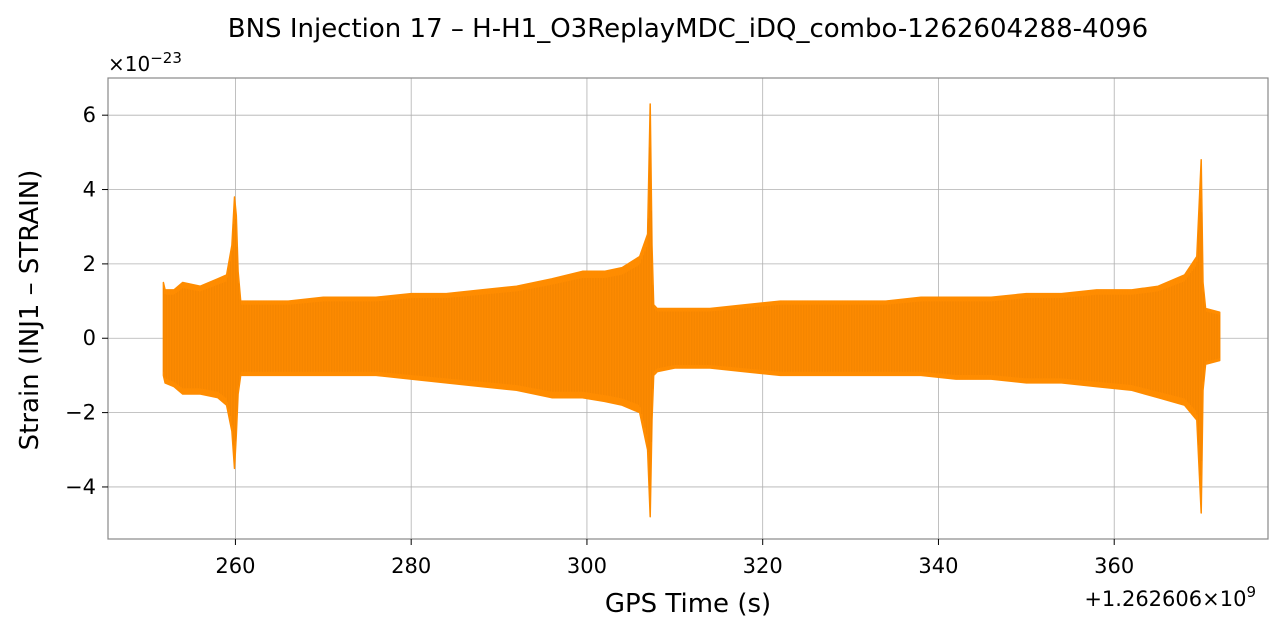  What do you see at coordinates (89, 264) in the screenshot?
I see `y-tick-label: 2` at bounding box center [89, 264].